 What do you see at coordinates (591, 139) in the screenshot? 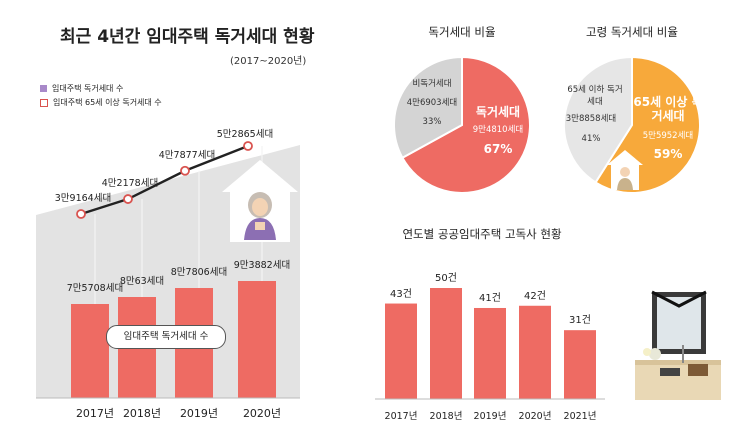
I see `pie2-slice2-percent: 41%` at bounding box center [591, 139].